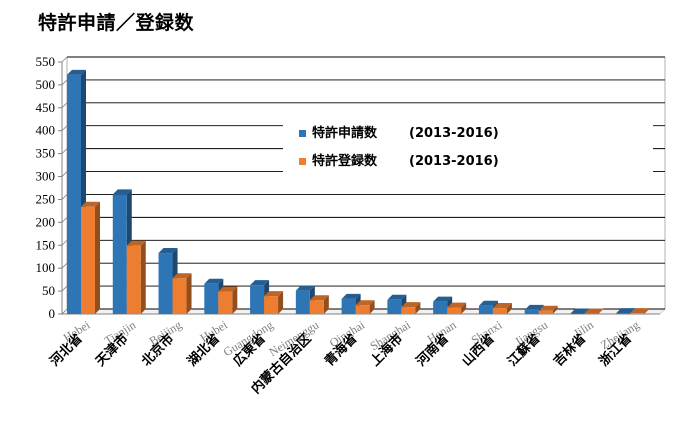  Describe the element at coordinates (116, 23) in the screenshot. I see `page-title: 特許申請／登録数` at that location.